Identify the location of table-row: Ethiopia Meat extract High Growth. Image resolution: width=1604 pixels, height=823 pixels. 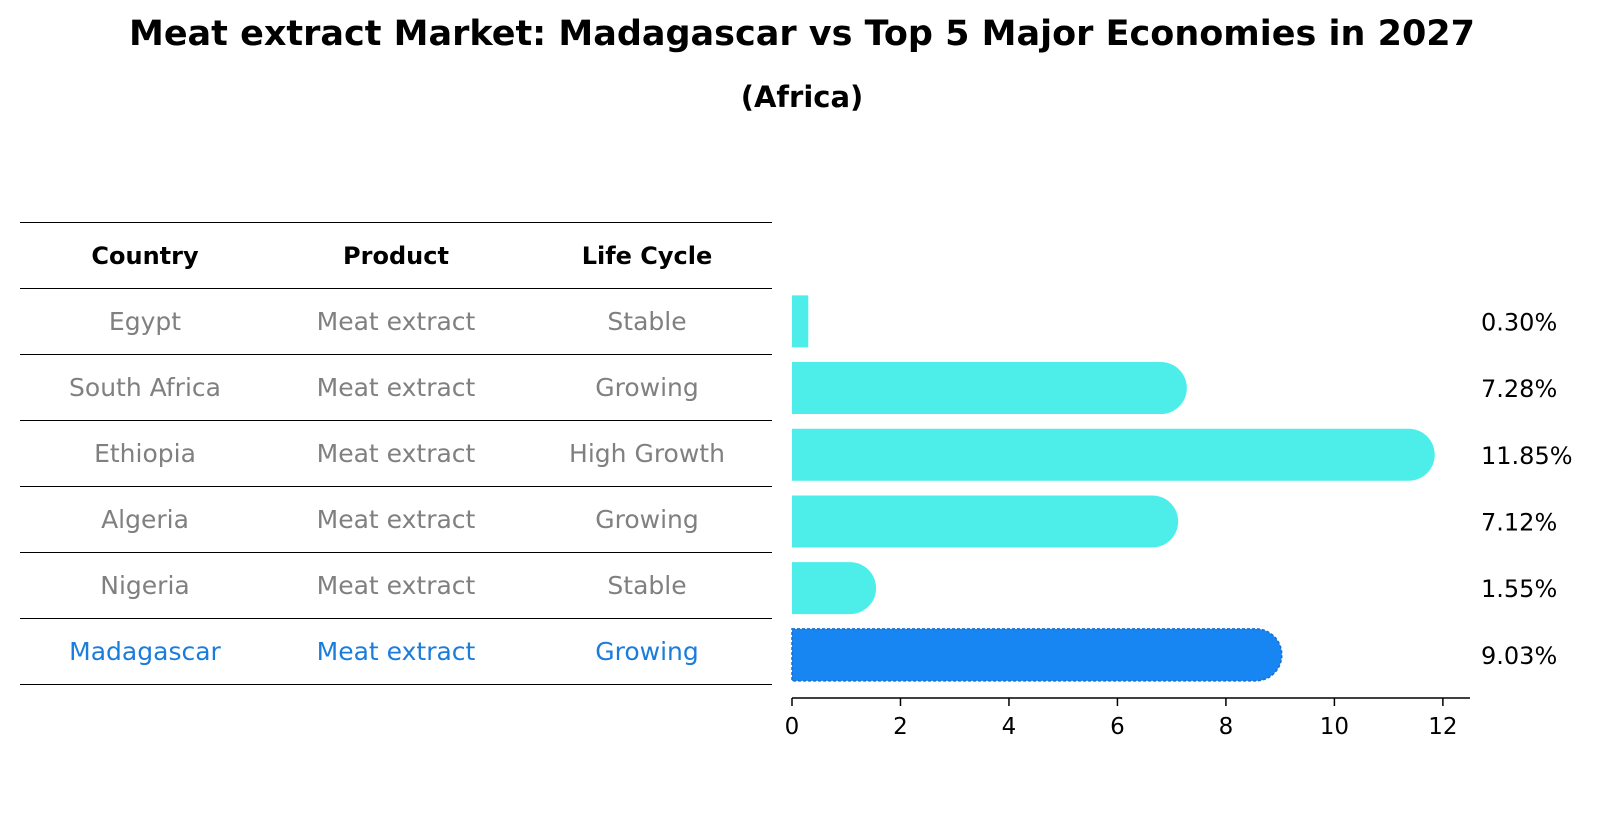
(396, 453).